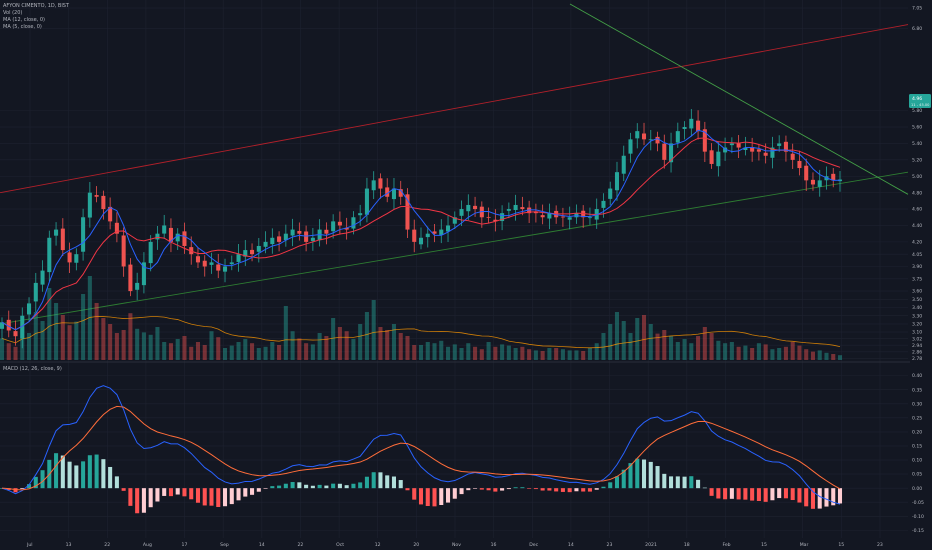  I want to click on macd-legend: MACD (12, 26, close, 9), so click(32, 369).